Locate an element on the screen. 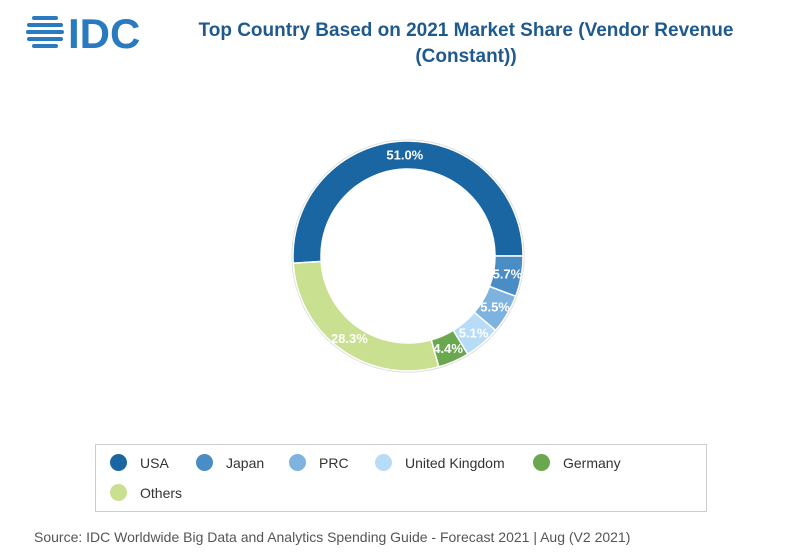 The height and width of the screenshot is (557, 801). legend-marker-usa is located at coordinates (118, 462).